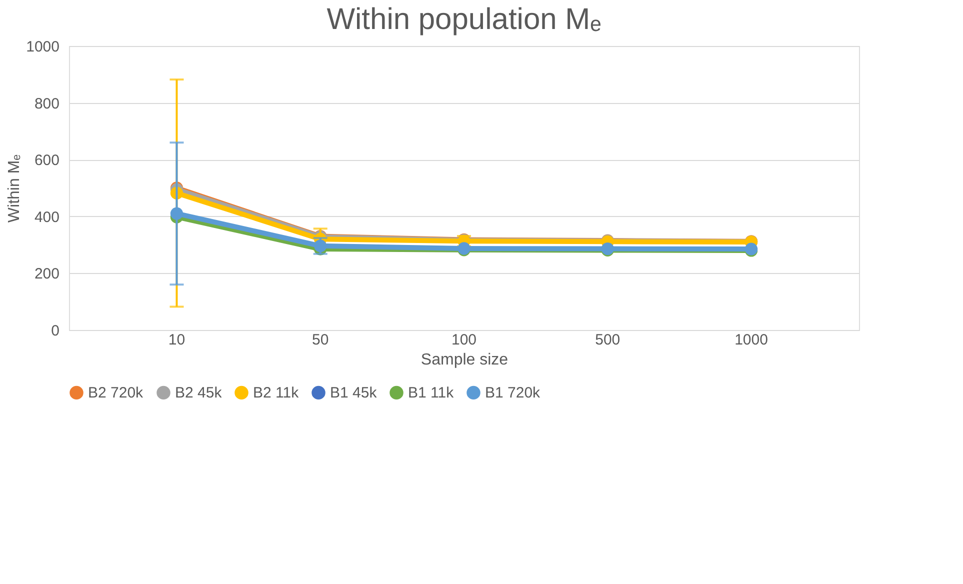 The width and height of the screenshot is (963, 584). Describe the element at coordinates (513, 393) in the screenshot. I see `legend-label: B1 720k` at that location.